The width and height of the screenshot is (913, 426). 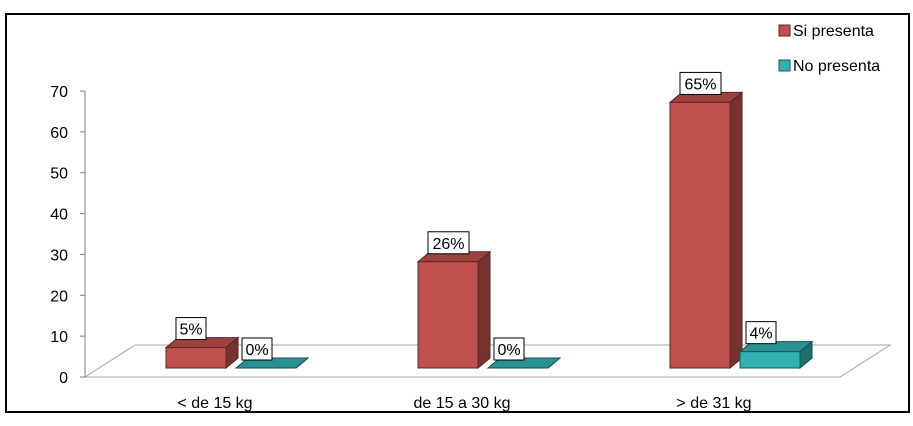 I want to click on y-tick-label: 60, so click(x=59, y=133).